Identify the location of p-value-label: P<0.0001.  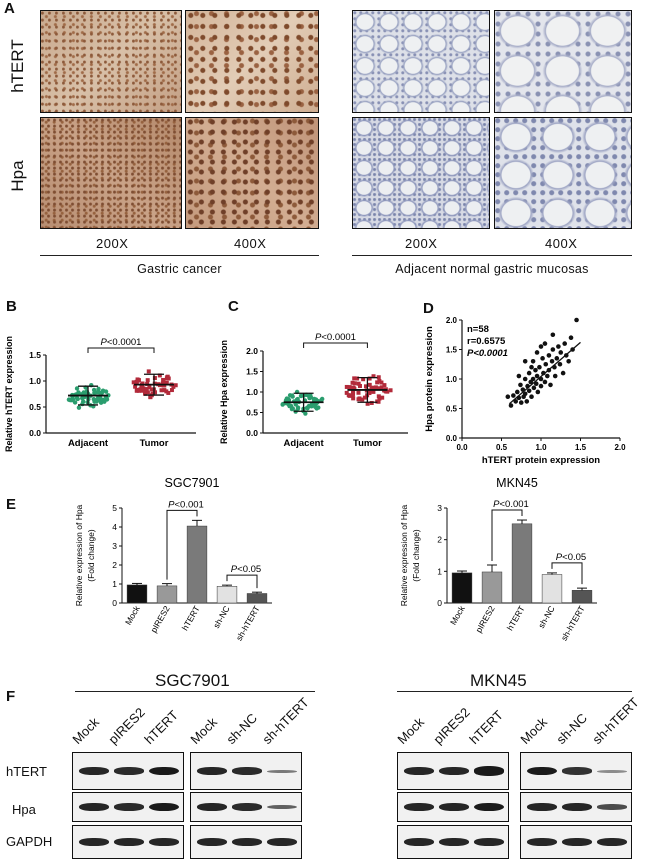
(335, 337).